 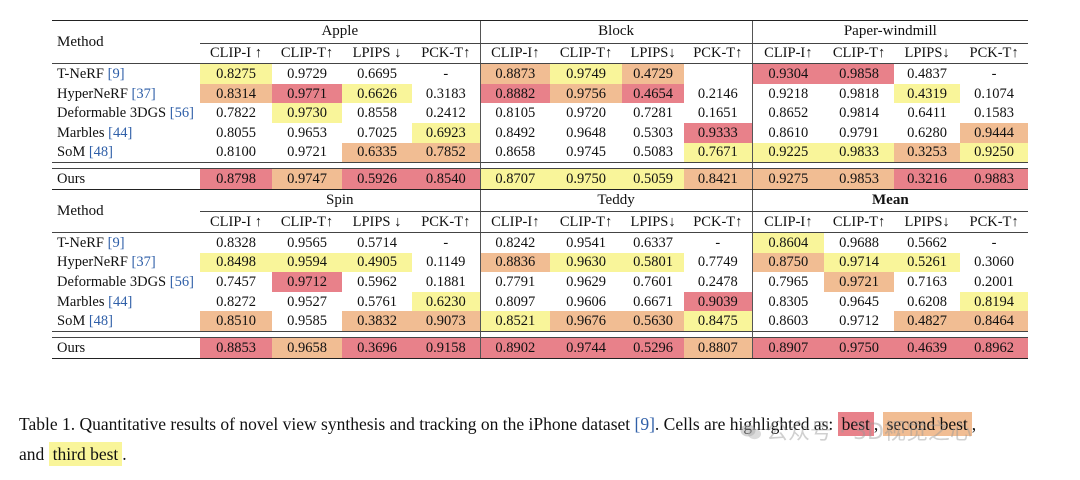 I want to click on value-cell: 0.8510, so click(x=236, y=321).